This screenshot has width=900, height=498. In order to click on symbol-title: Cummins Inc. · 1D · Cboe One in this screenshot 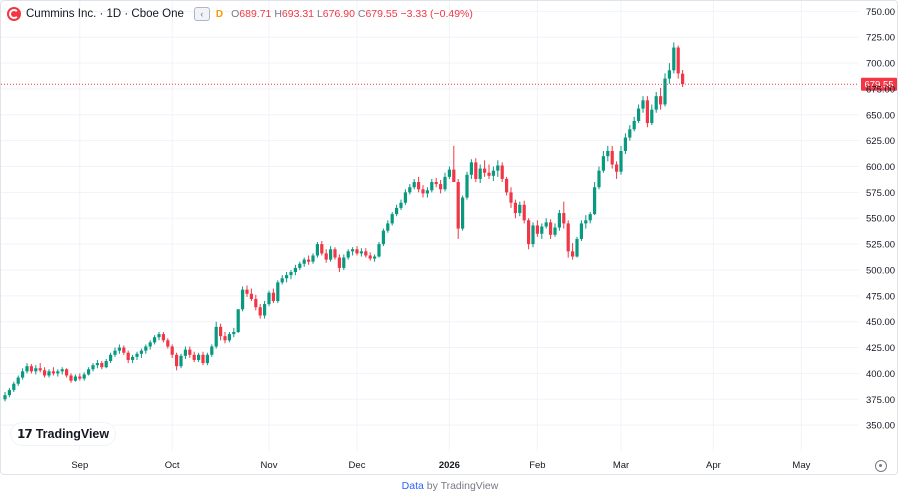, I will do `click(105, 14)`.